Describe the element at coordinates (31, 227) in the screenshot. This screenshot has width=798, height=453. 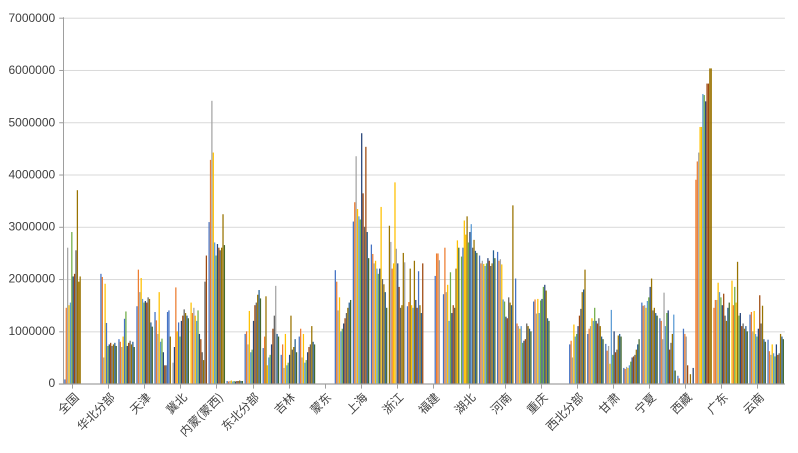
I see `svg-text: 3000000` at that location.